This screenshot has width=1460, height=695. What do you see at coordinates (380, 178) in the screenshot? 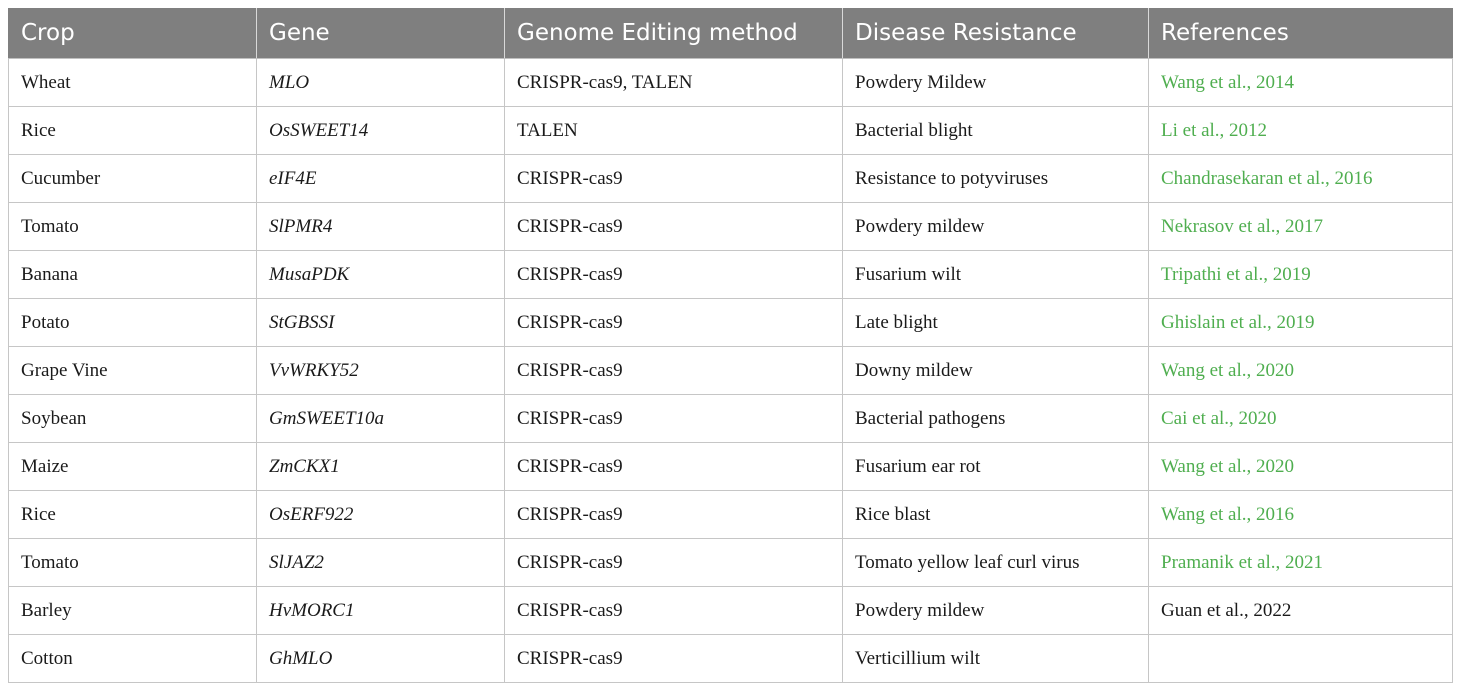
I see `cell-gene: eIF4E` at bounding box center [380, 178].